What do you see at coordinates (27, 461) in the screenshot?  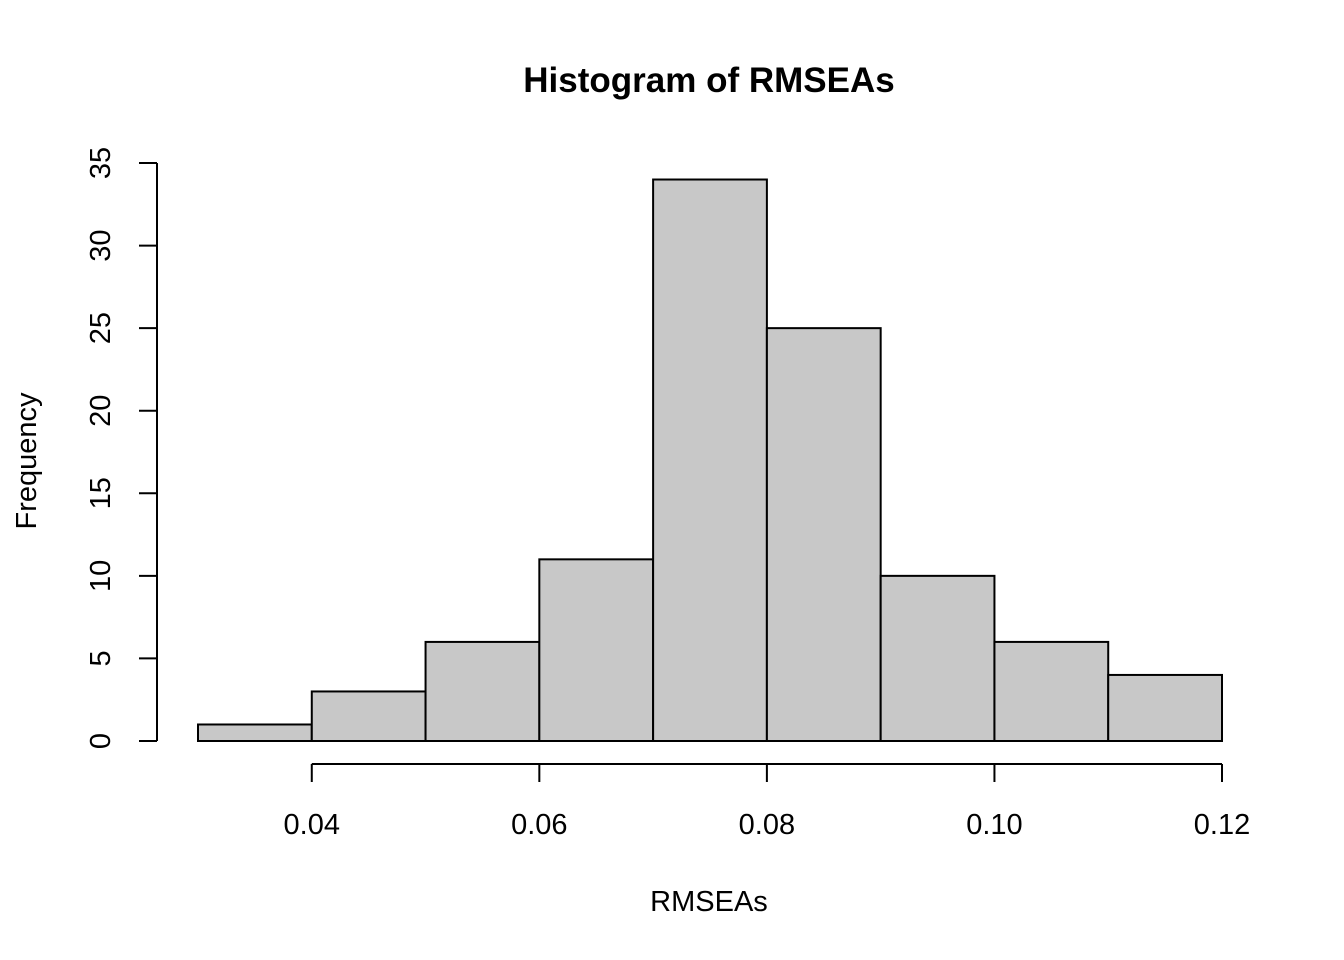 I see `y-axis-label: Frequency` at bounding box center [27, 461].